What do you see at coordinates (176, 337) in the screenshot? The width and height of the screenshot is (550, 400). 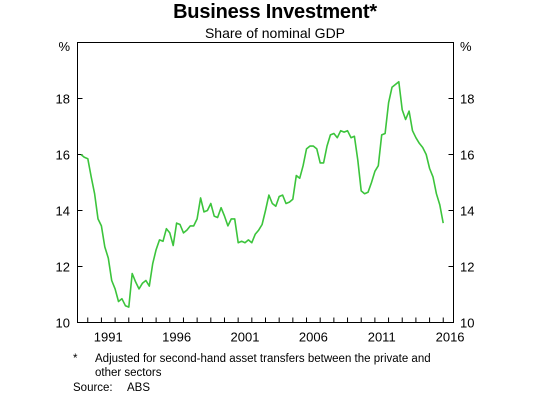 I see `x-tick-label: 1996` at bounding box center [176, 337].